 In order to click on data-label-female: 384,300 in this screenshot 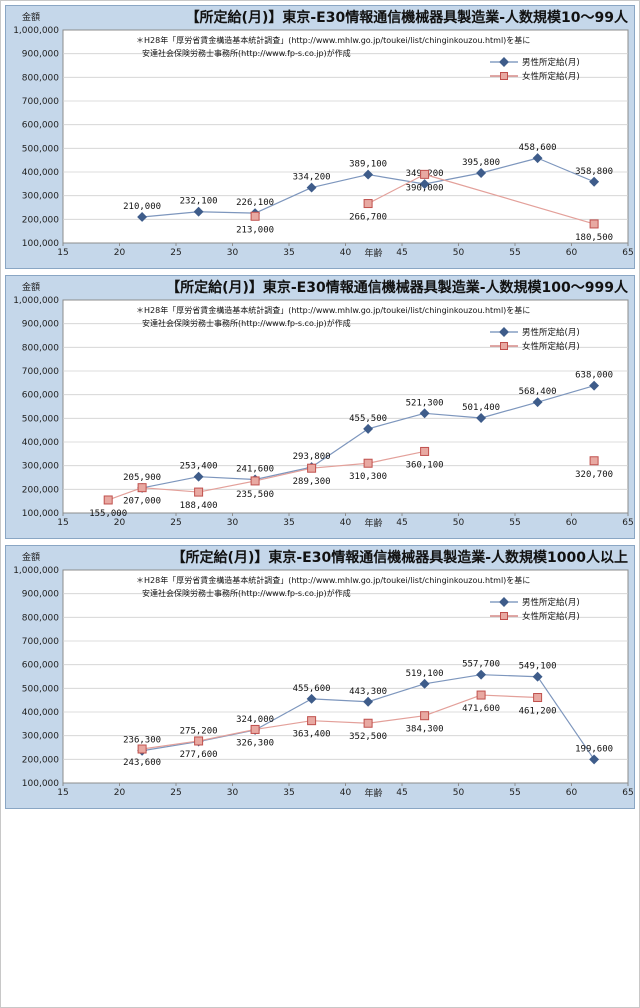, I will do `click(425, 730)`.